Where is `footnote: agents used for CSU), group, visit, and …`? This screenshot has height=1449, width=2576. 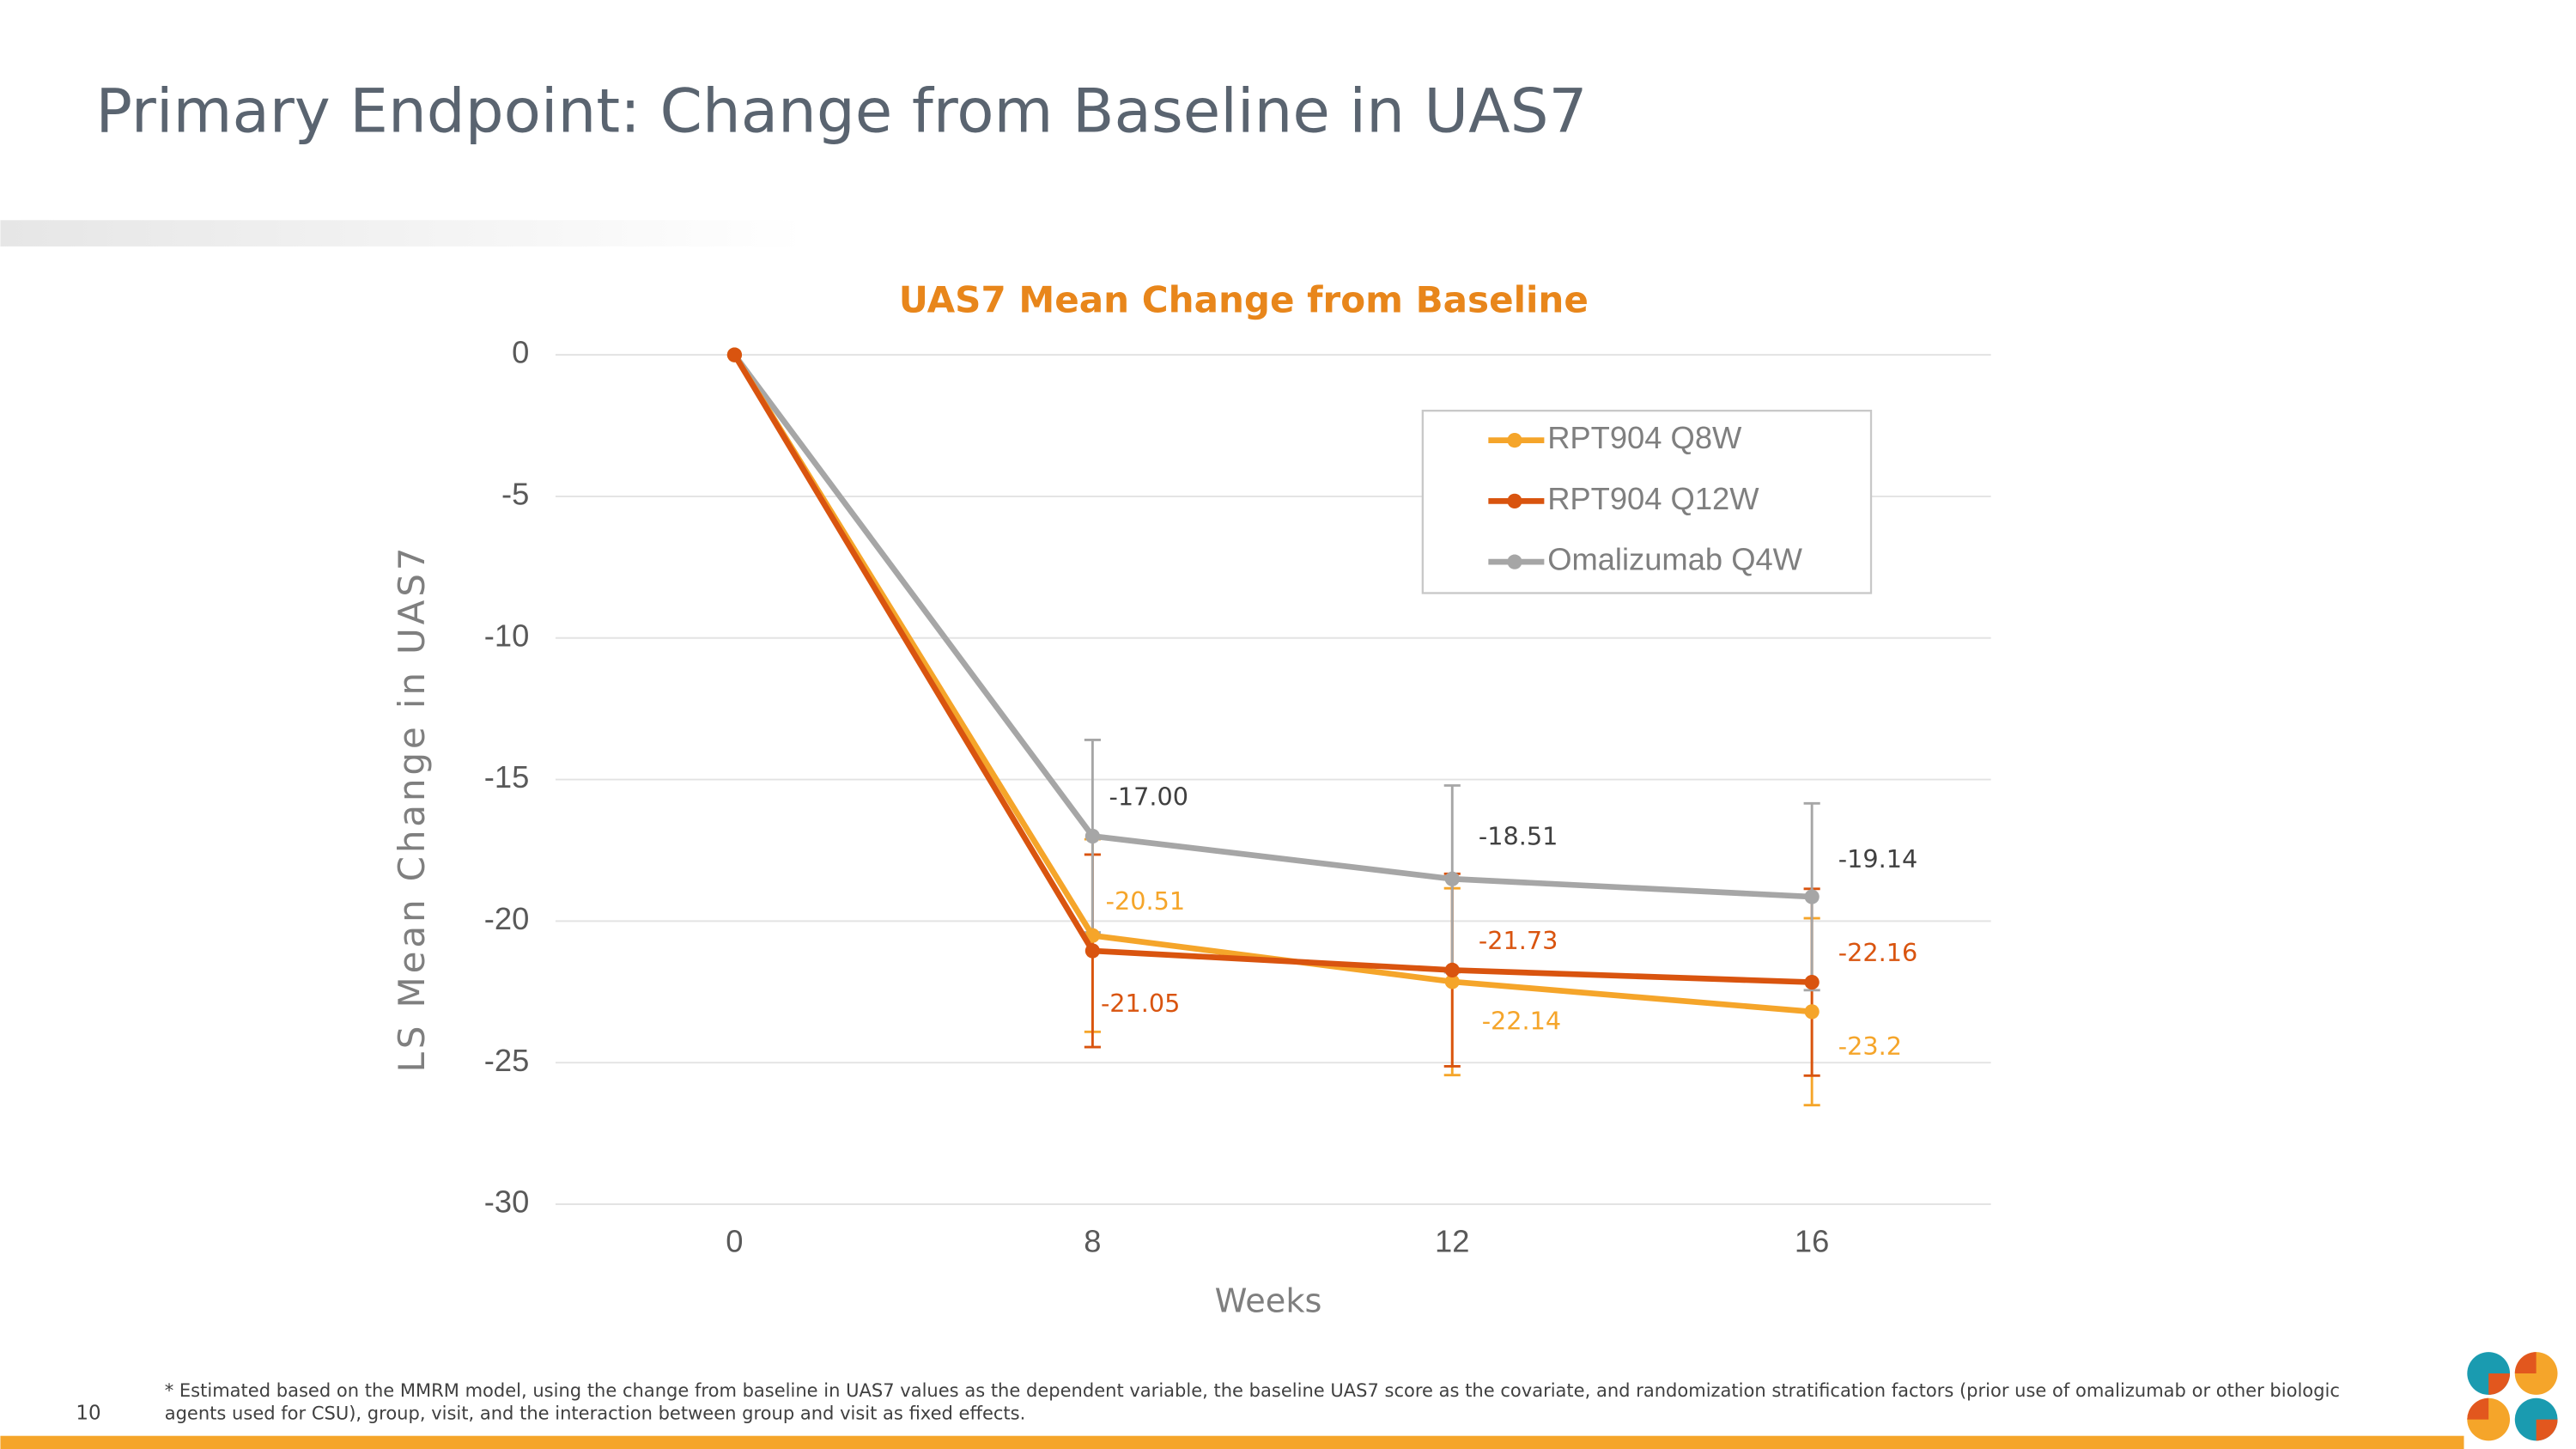 footnote: agents used for CSU), group, visit, and … is located at coordinates (596, 1413).